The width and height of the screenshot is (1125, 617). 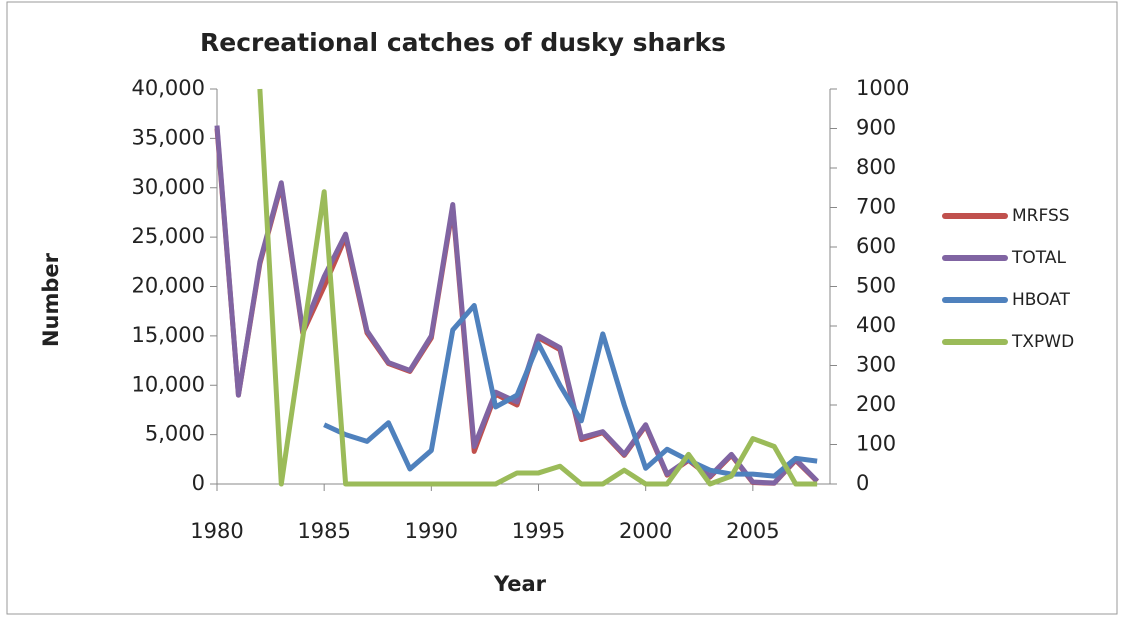 What do you see at coordinates (882, 88) in the screenshot?
I see `y2-tick-label: 1000` at bounding box center [882, 88].